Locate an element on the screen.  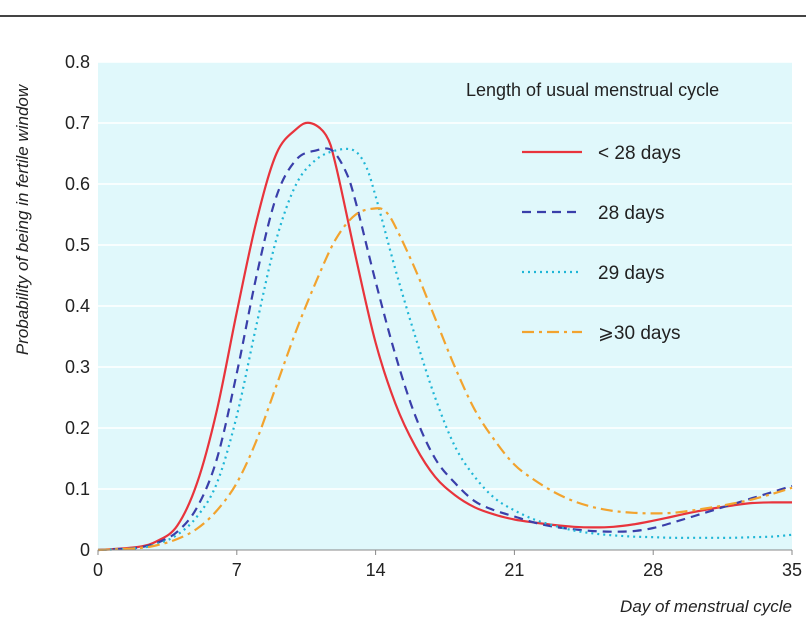
legend-label: ⩾30 days is located at coordinates (639, 333).